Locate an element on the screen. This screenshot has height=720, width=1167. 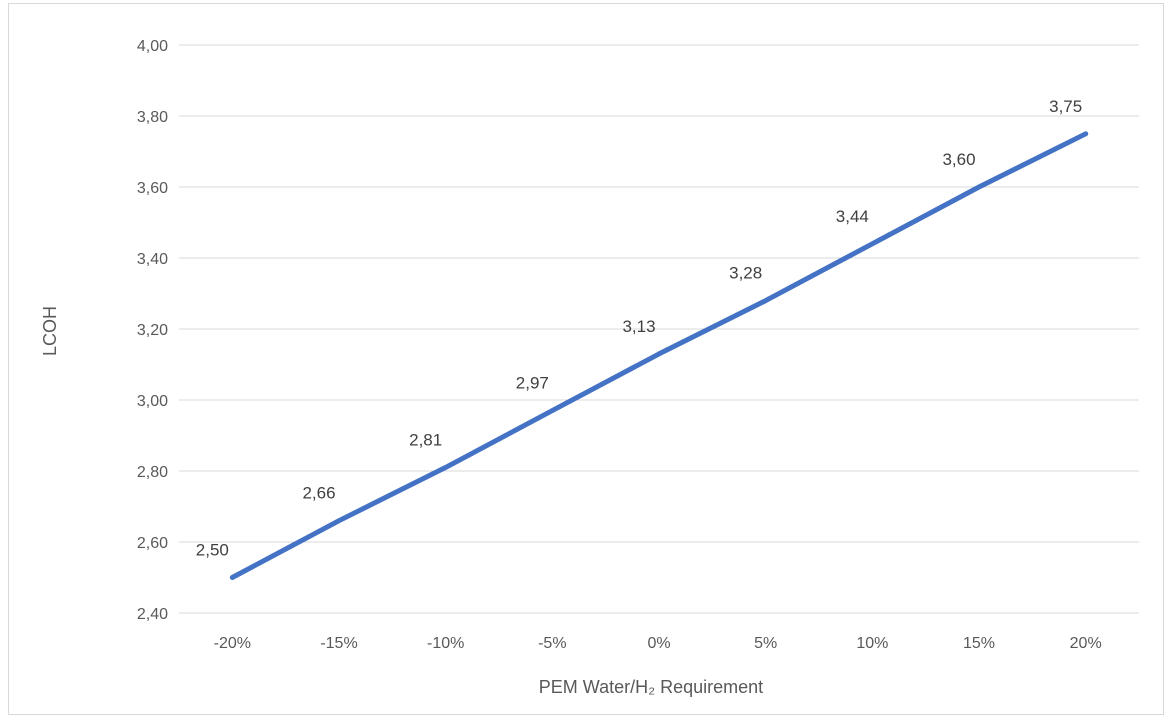
x-tick-label: 10% is located at coordinates (872, 643).